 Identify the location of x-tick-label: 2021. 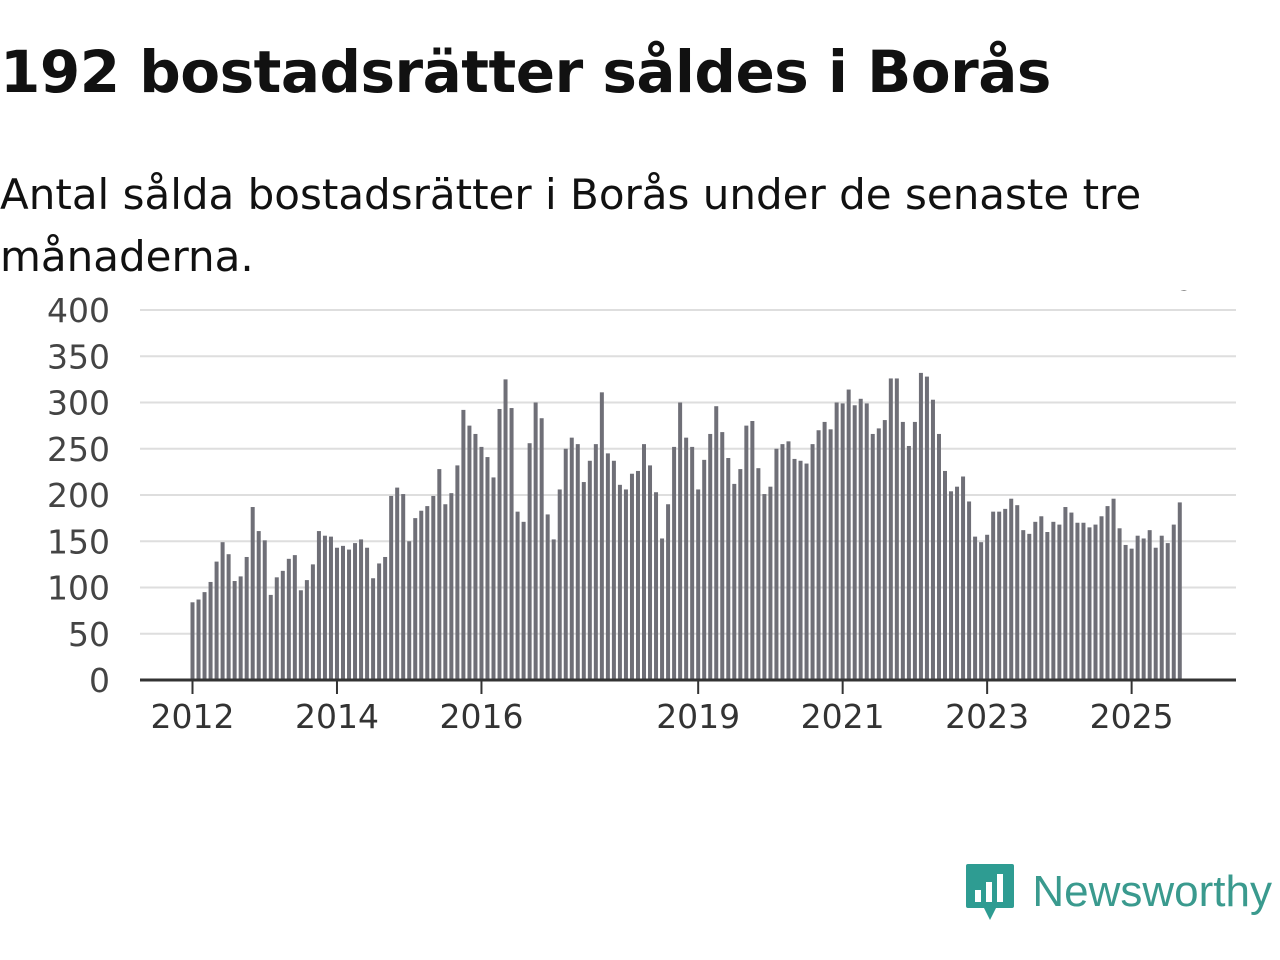
(843, 716).